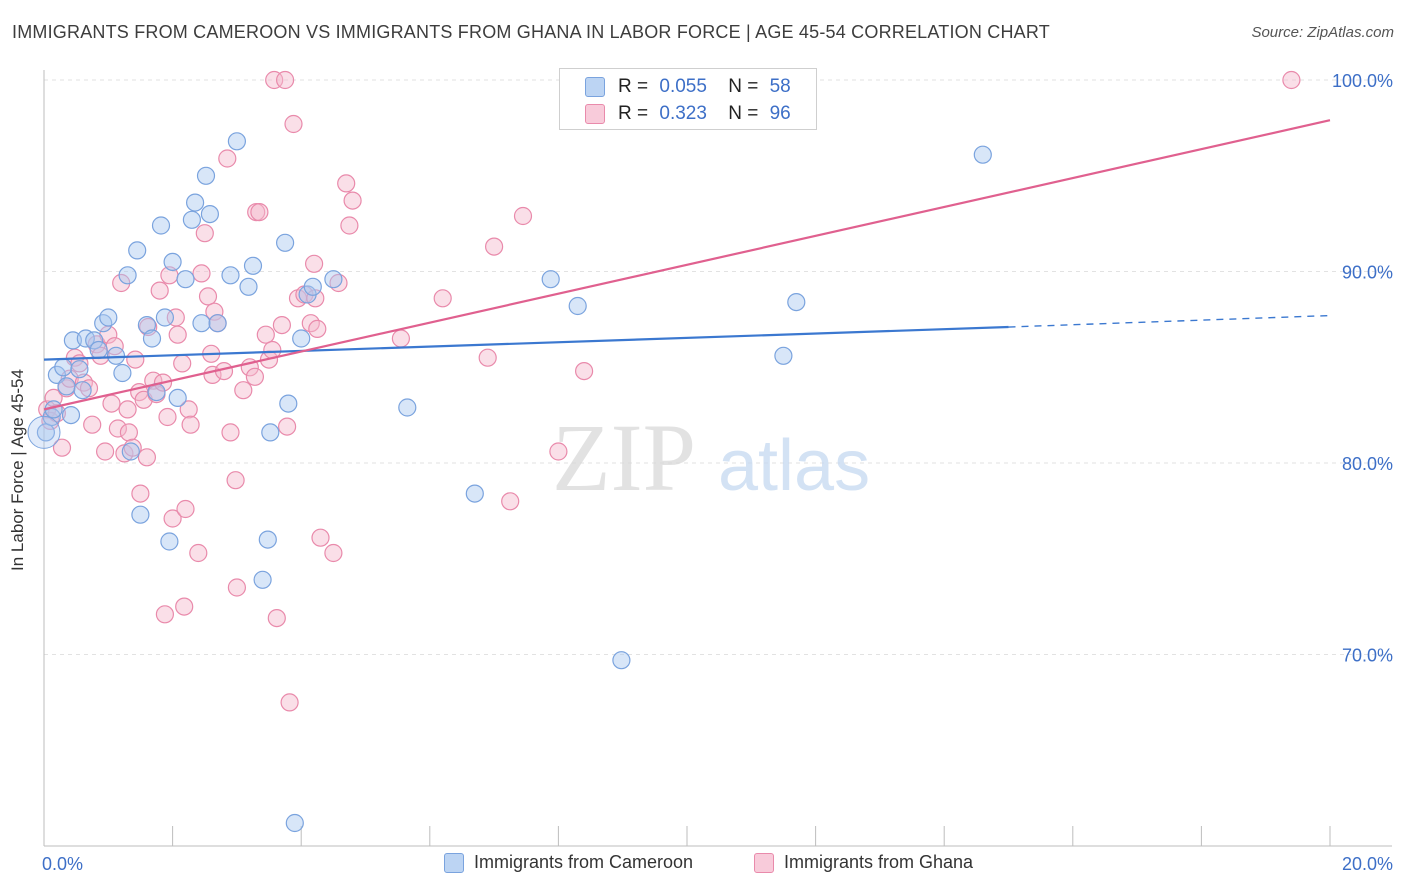  What do you see at coordinates (1362, 81) in the screenshot?
I see `y-tick-label: 100.0%` at bounding box center [1362, 81].